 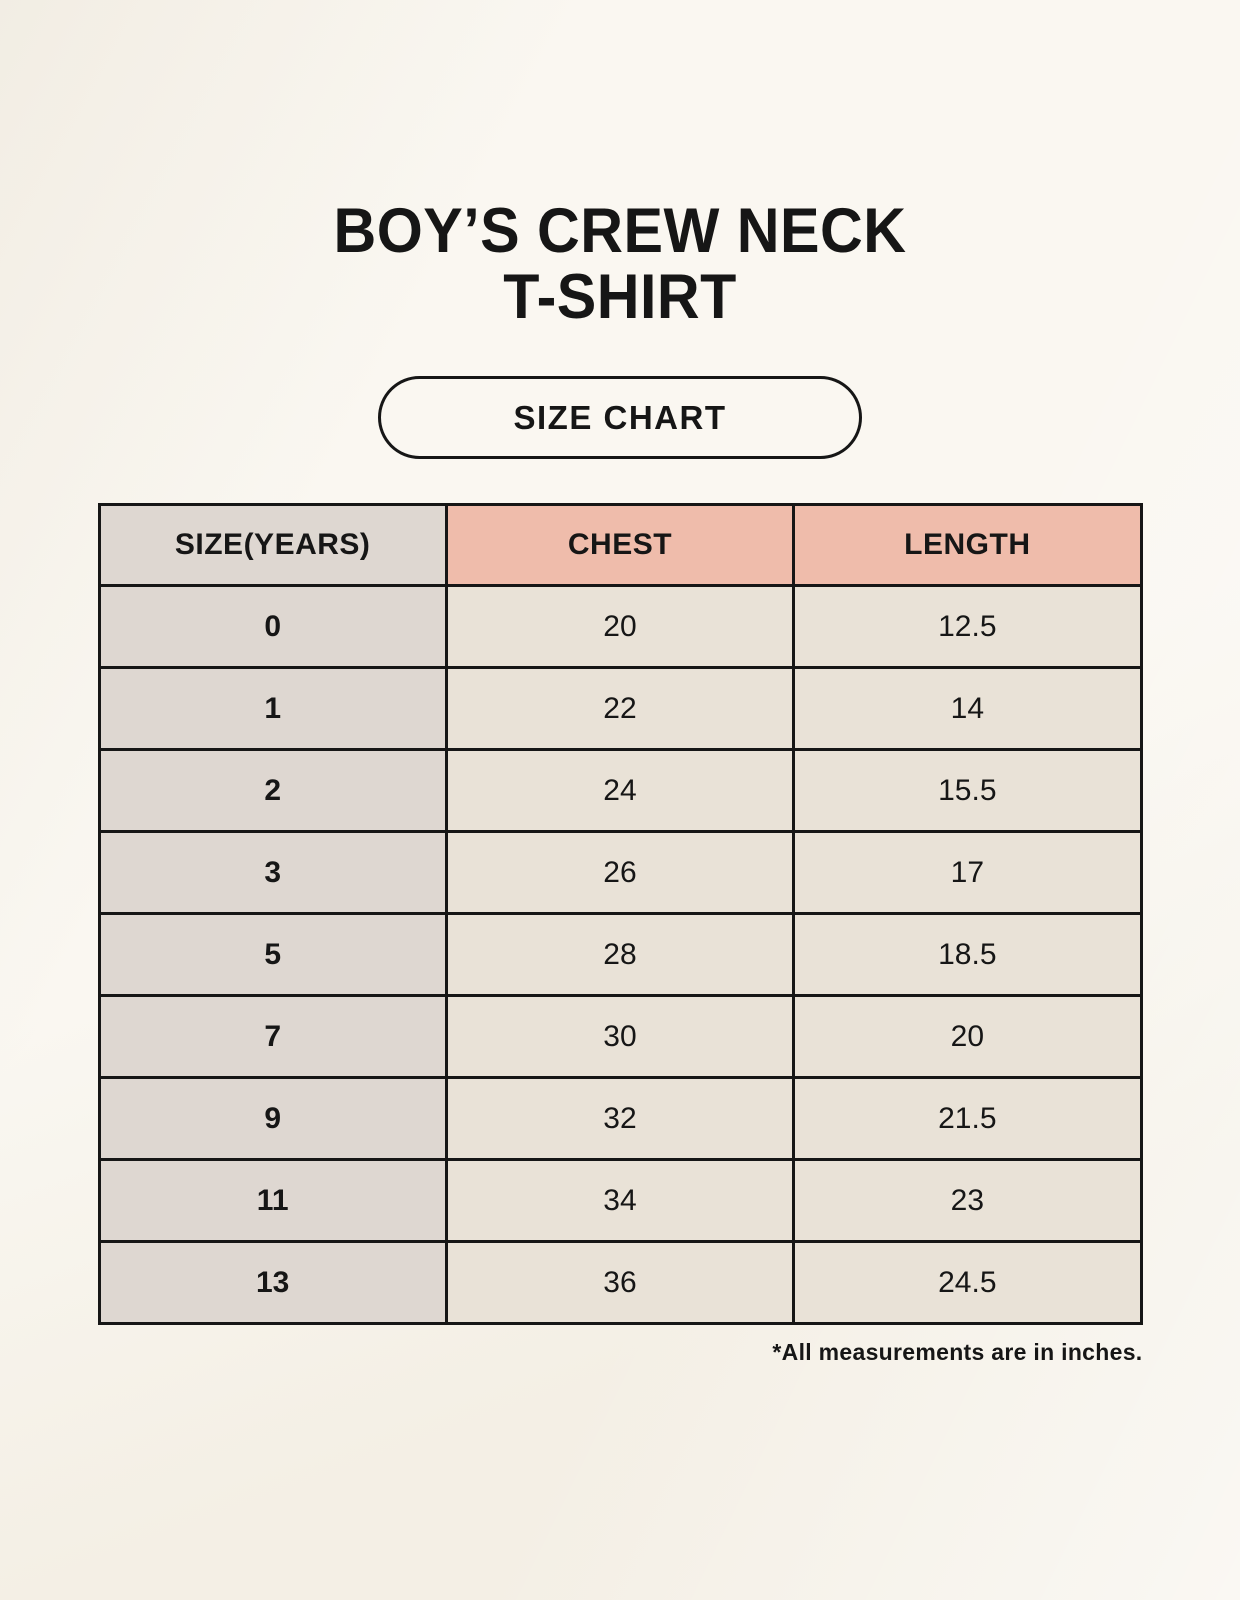 What do you see at coordinates (967, 872) in the screenshot?
I see `value-cell: 17` at bounding box center [967, 872].